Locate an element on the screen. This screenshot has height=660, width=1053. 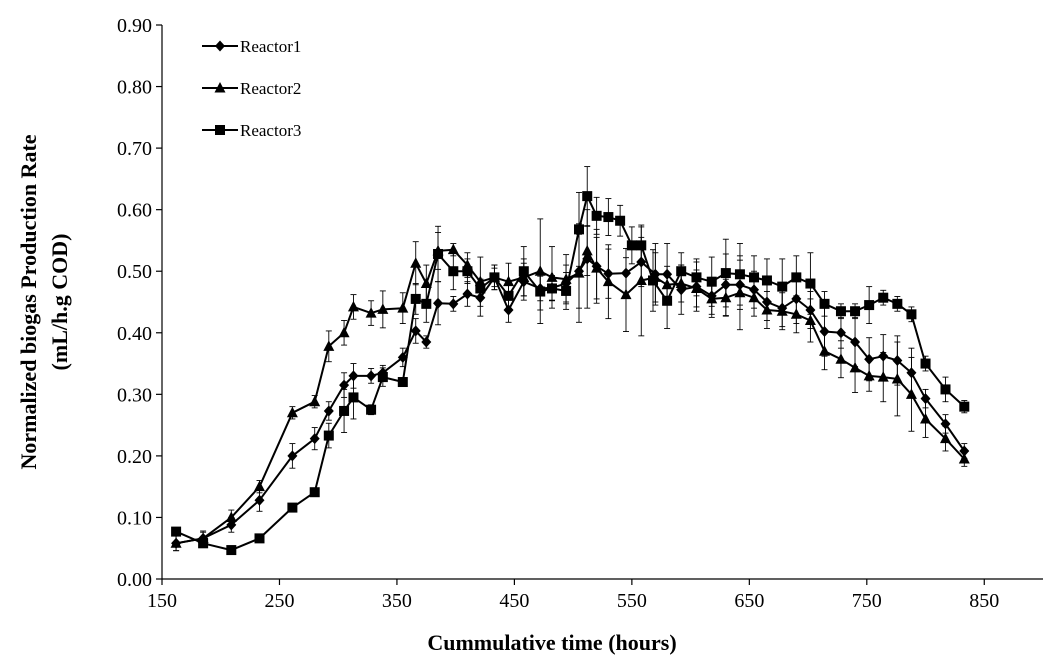
x-tick-label: 350 is located at coordinates (397, 601).